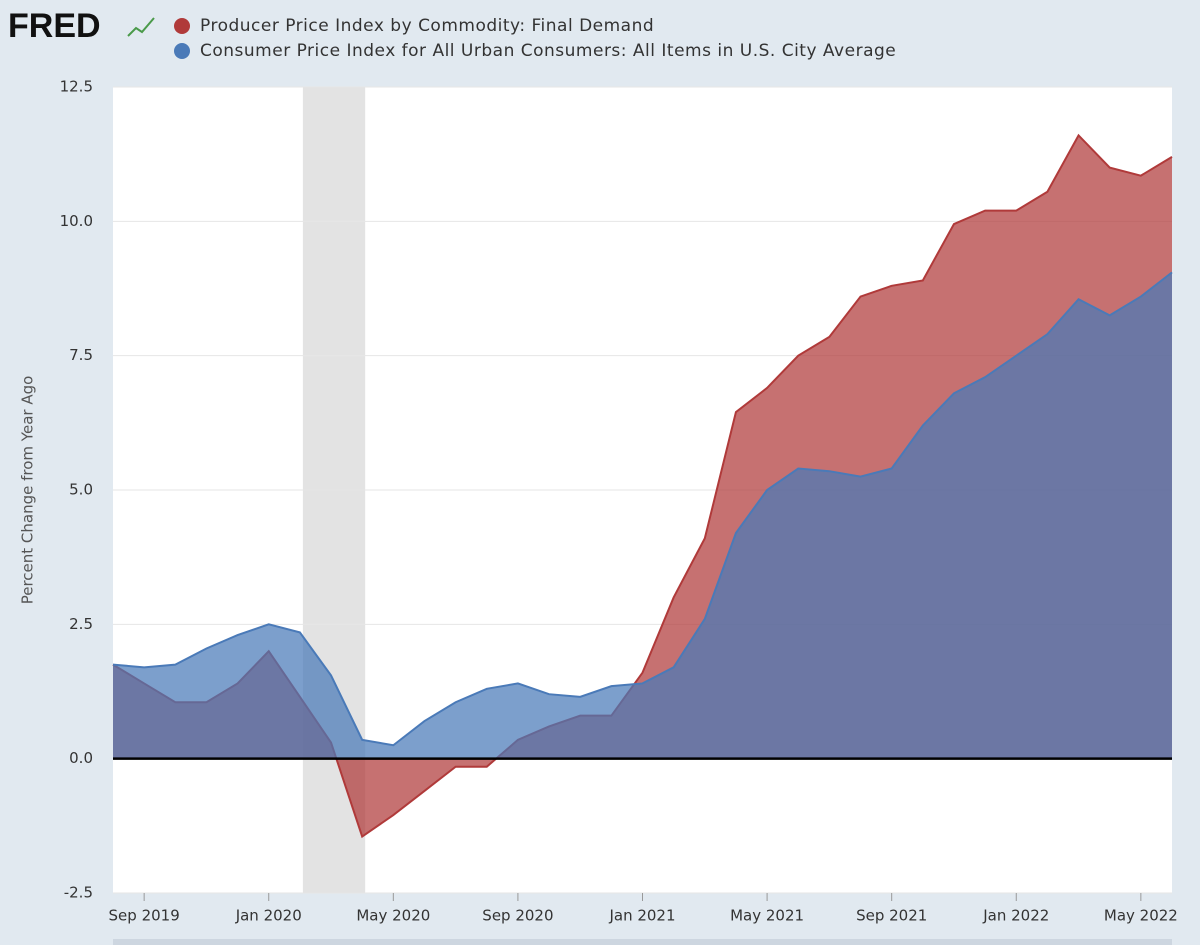 The height and width of the screenshot is (945, 1200). Describe the element at coordinates (81, 490) in the screenshot. I see `y-tick-label: 5.0` at that location.